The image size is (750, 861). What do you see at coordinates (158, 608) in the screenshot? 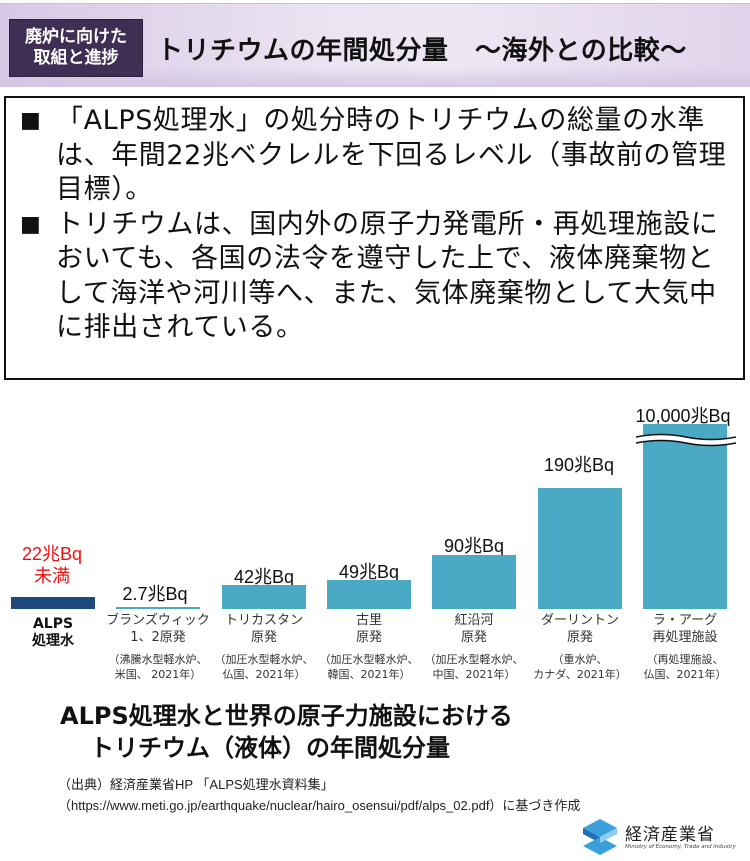
I see `bar-brunswick` at bounding box center [158, 608].